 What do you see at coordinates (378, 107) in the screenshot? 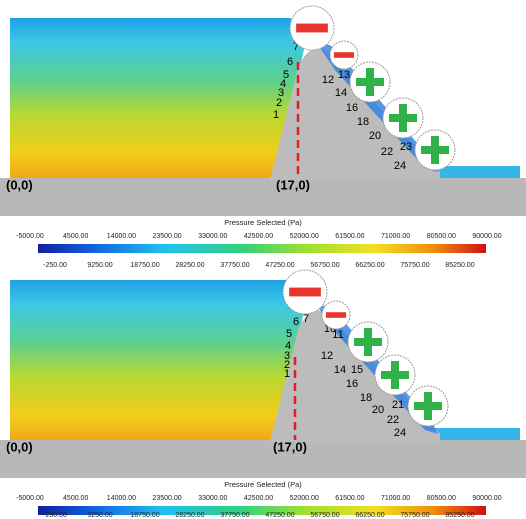
I see `seepage` at bounding box center [378, 107].